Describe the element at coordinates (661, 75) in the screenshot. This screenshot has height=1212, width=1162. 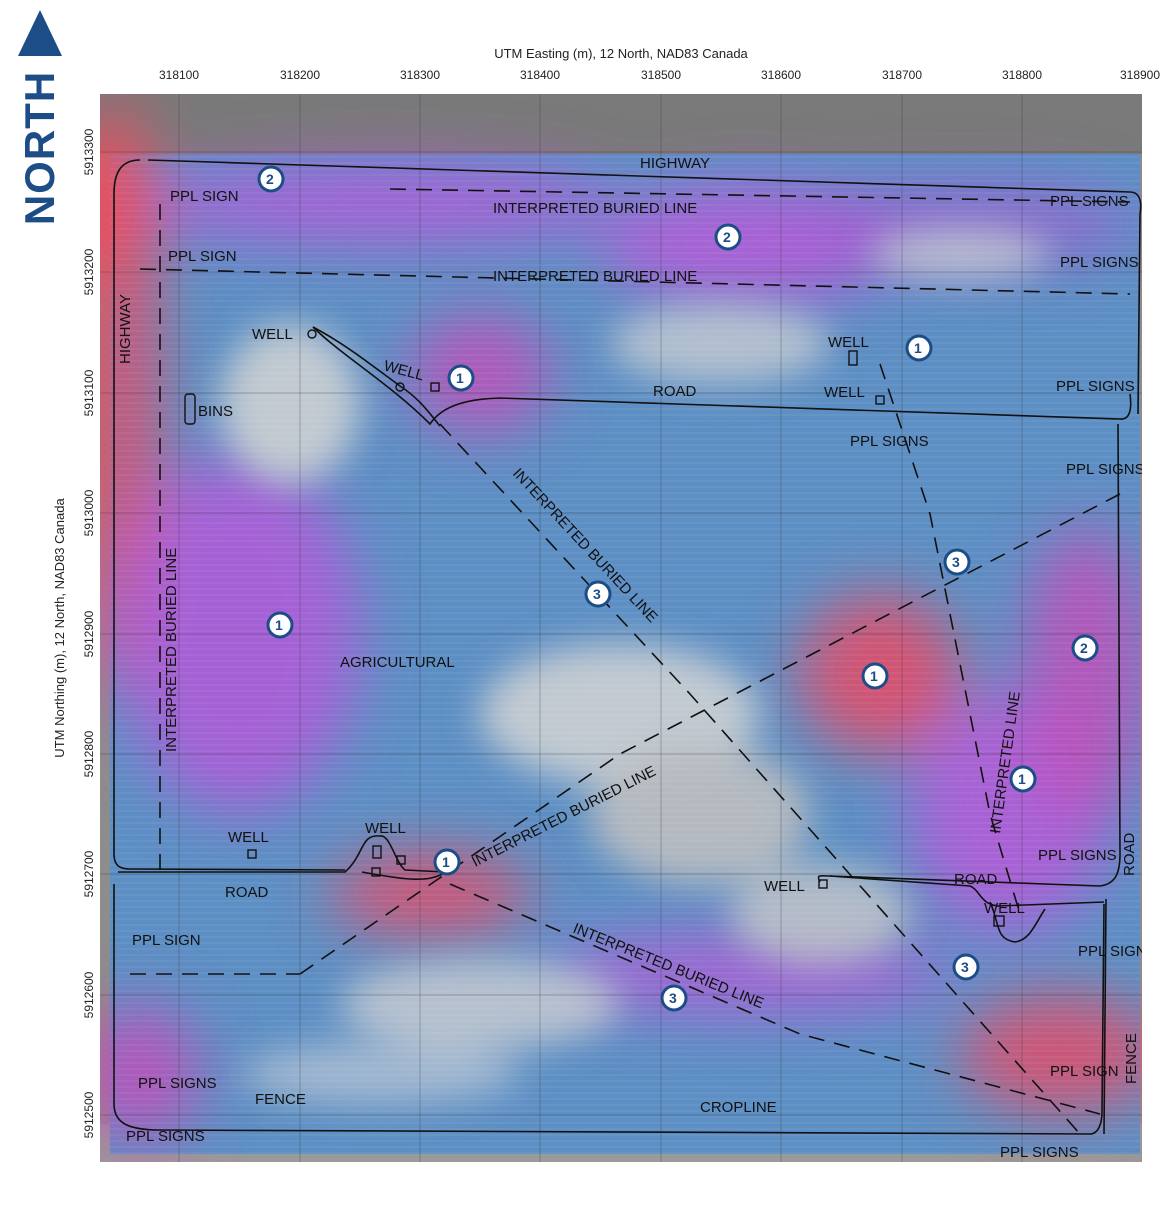
I see `x-tick: 318500` at that location.